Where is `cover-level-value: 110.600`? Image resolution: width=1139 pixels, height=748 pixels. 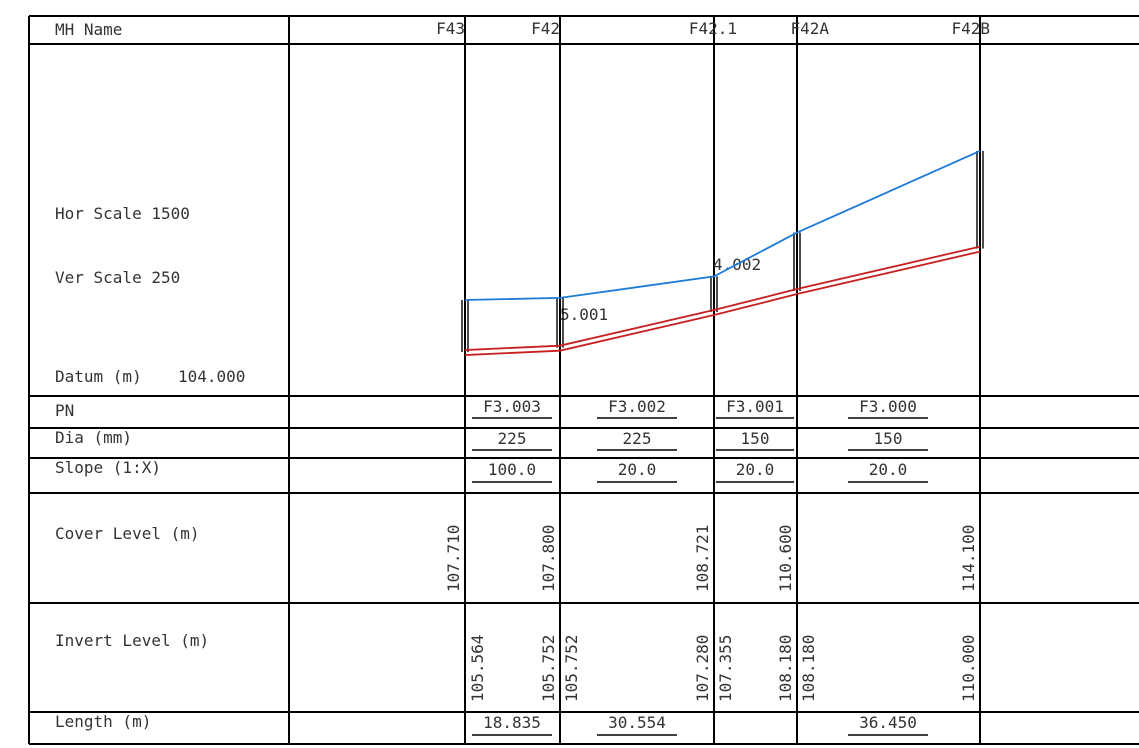
cover-level-value: 110.600 is located at coordinates (785, 558).